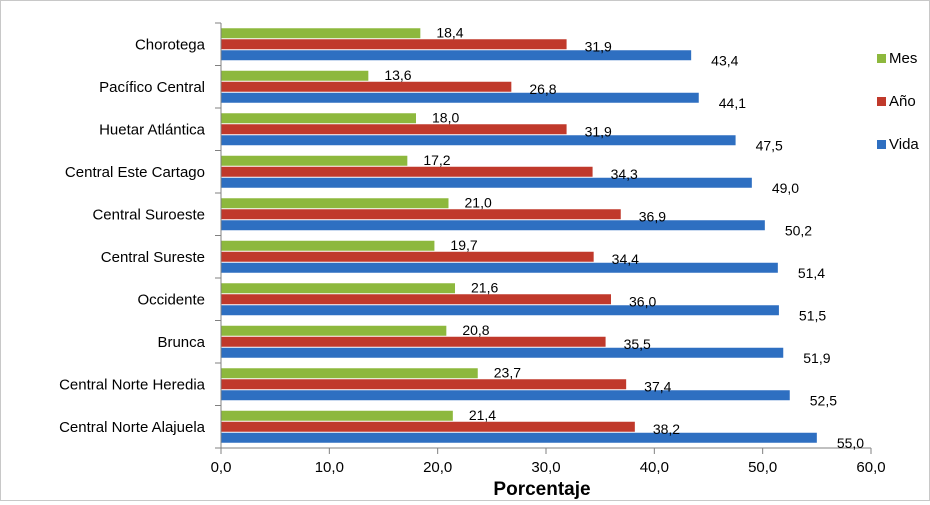 This screenshot has height=505, width=930. What do you see at coordinates (625, 259) in the screenshot?
I see `data-label-año-5: 34,4` at bounding box center [625, 259].